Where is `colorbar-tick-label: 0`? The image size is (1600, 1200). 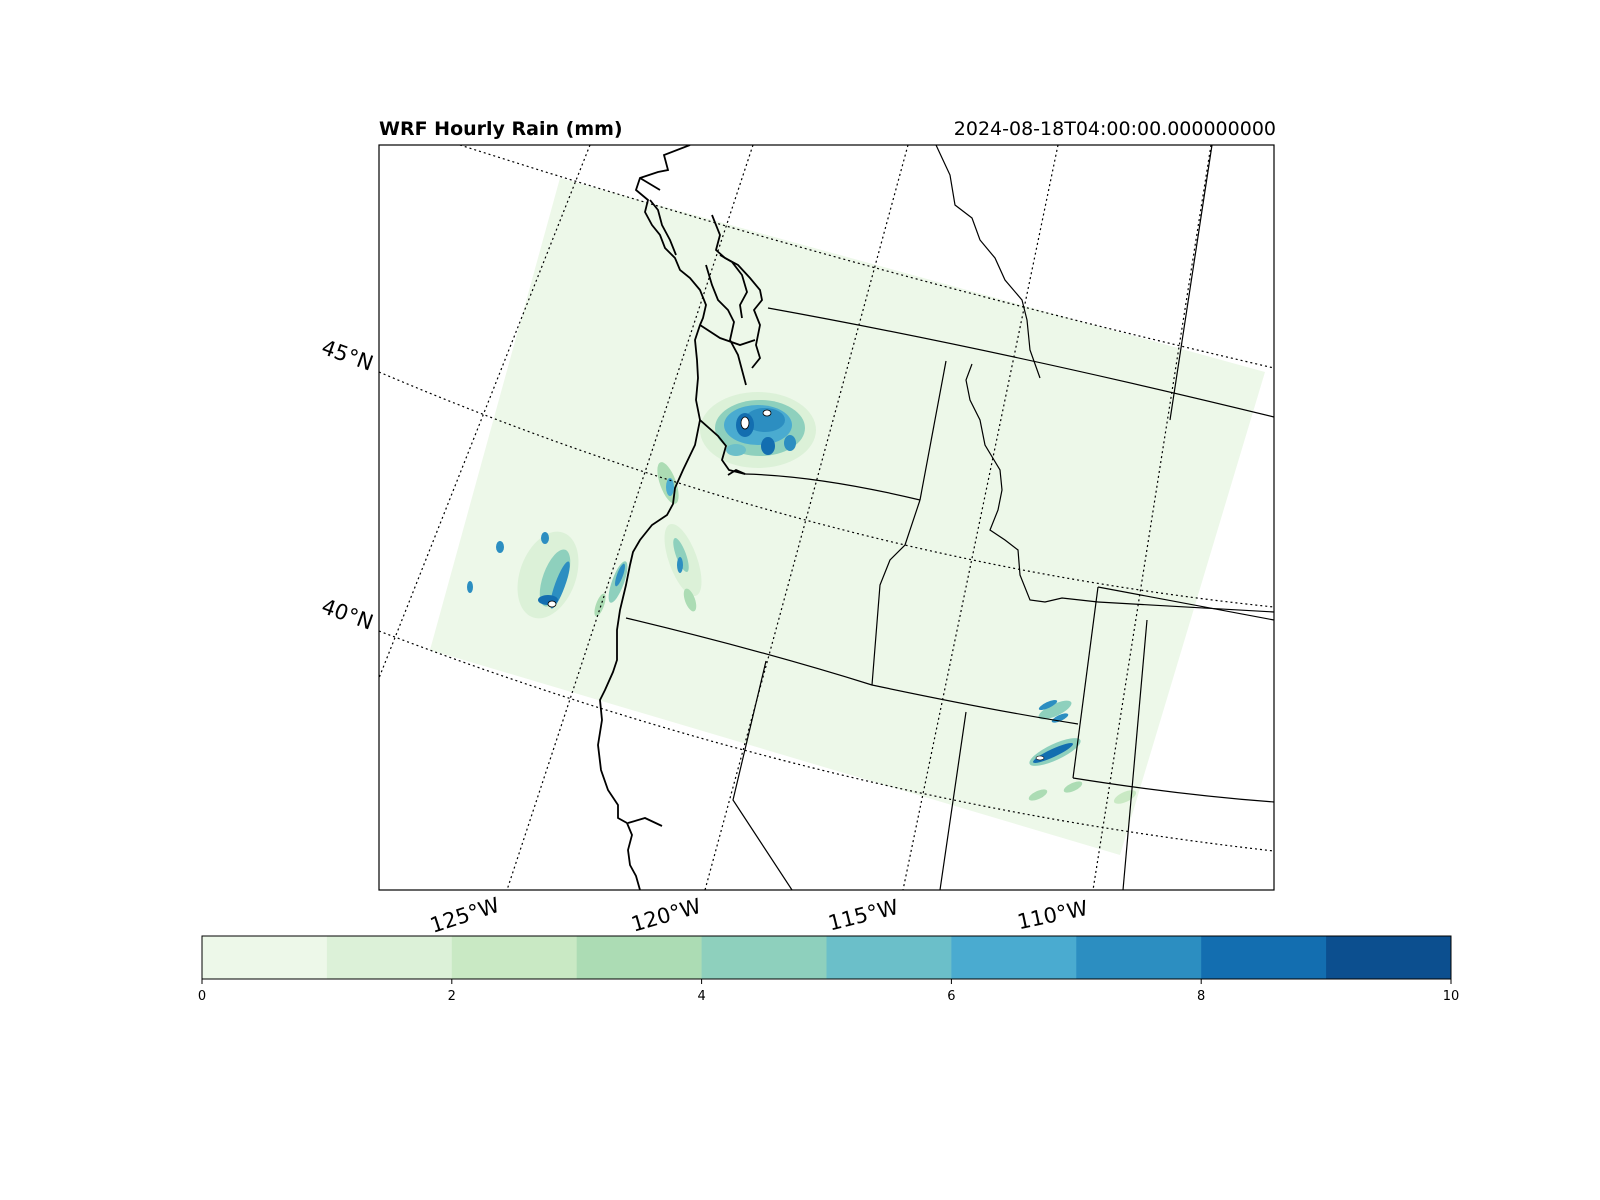
colorbar-tick-label: 0 is located at coordinates (202, 996).